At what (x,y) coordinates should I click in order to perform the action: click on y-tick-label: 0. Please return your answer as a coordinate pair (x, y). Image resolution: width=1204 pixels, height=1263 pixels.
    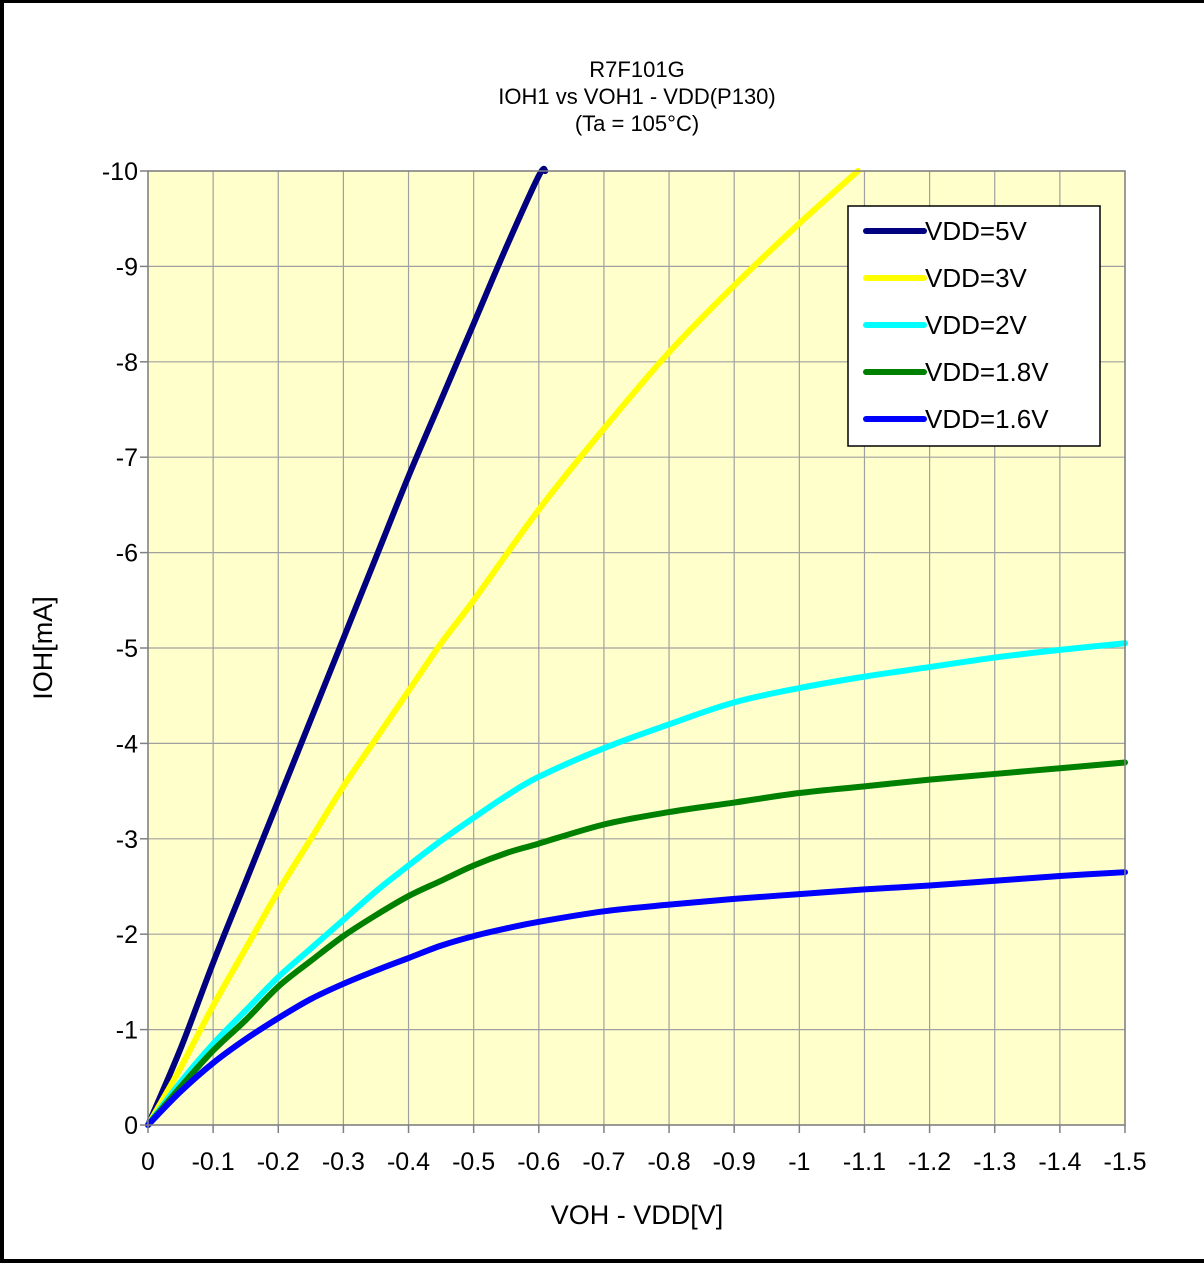
    Looking at the image, I should click on (131, 1126).